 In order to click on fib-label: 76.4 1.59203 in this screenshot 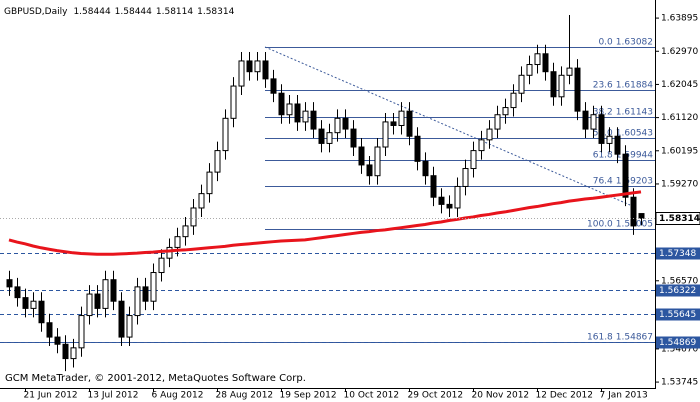, I will do `click(623, 181)`.